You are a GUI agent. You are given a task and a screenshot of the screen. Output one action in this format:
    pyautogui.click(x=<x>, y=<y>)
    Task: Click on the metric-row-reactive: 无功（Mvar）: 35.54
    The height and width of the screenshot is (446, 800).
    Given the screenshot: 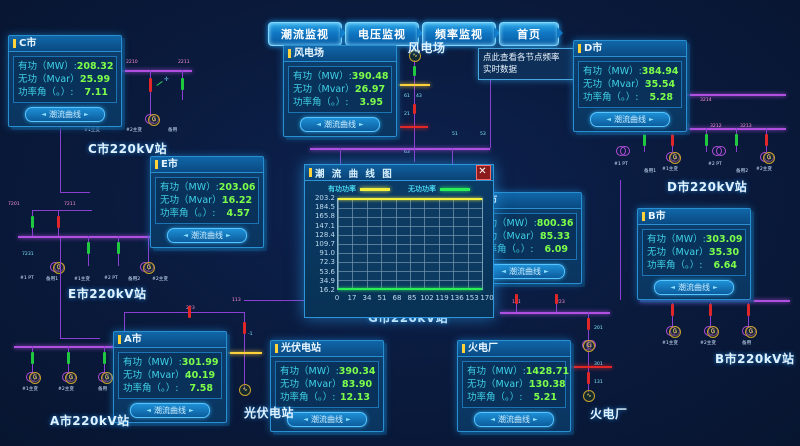 What is the action you would take?
    pyautogui.click(x=630, y=84)
    